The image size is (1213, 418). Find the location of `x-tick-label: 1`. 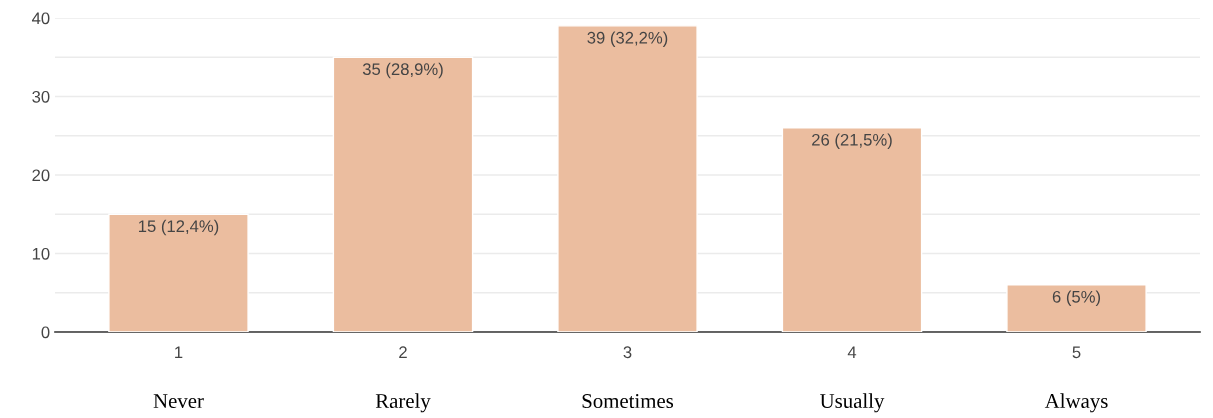

x-tick-label: 1 is located at coordinates (179, 352).